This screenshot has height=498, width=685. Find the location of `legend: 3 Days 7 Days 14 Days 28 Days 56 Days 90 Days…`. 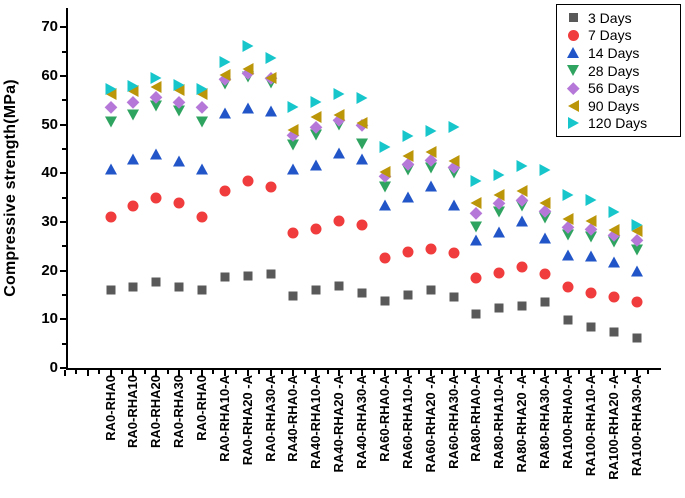

legend: 3 Days 7 Days 14 Days 28 Days 56 Days 90 Days… is located at coordinates (618, 71).